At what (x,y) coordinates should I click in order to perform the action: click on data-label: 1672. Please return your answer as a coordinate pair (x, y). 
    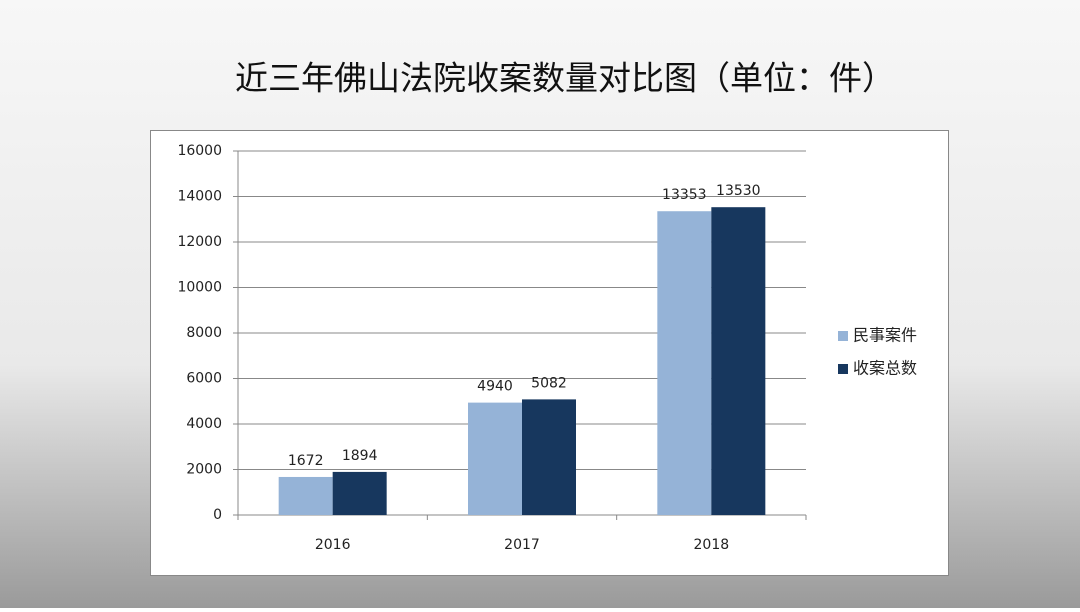
    Looking at the image, I should click on (306, 461).